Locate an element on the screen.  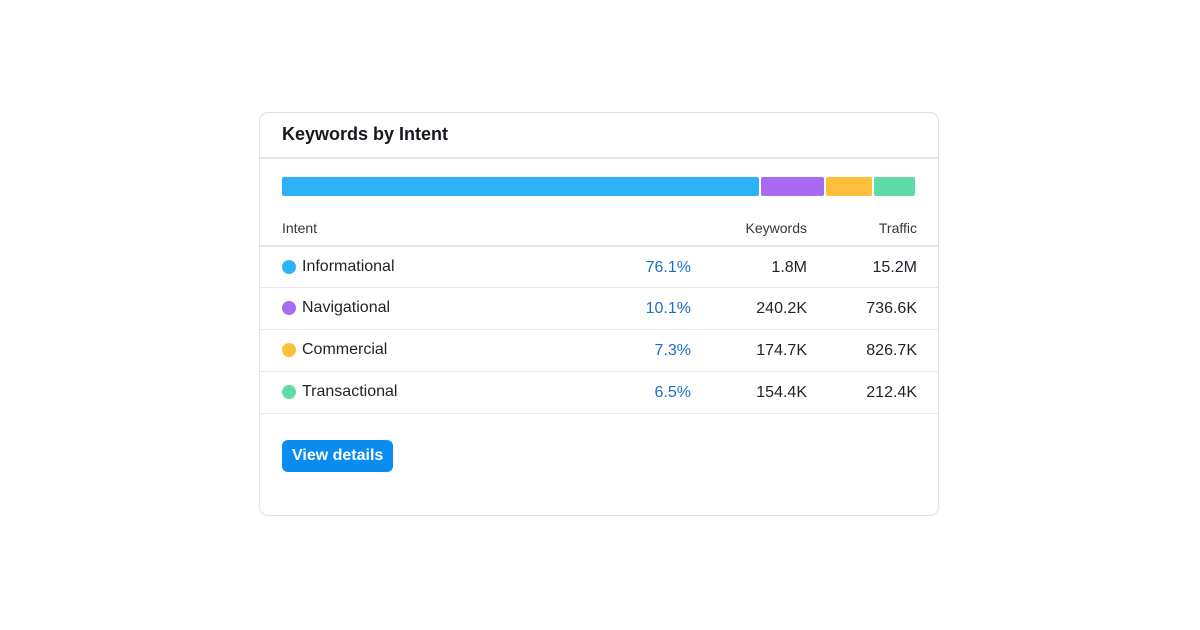
table-row-informational: Informational 76.1% 1.8M 15.2M is located at coordinates (599, 267).